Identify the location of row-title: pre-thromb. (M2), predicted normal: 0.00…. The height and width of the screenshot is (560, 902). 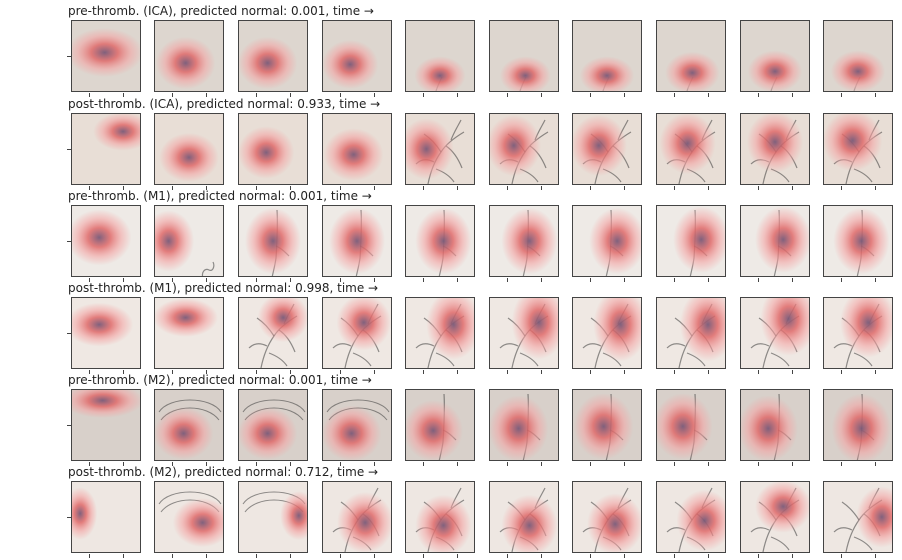
(220, 380).